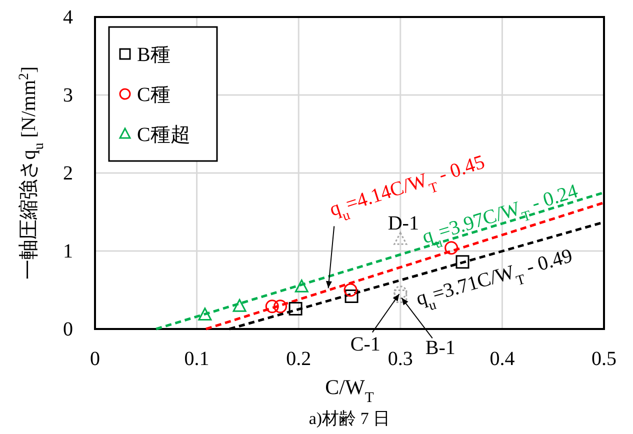 This screenshot has width=633, height=434. I want to click on x-tick-label: 0.1, so click(197, 359).